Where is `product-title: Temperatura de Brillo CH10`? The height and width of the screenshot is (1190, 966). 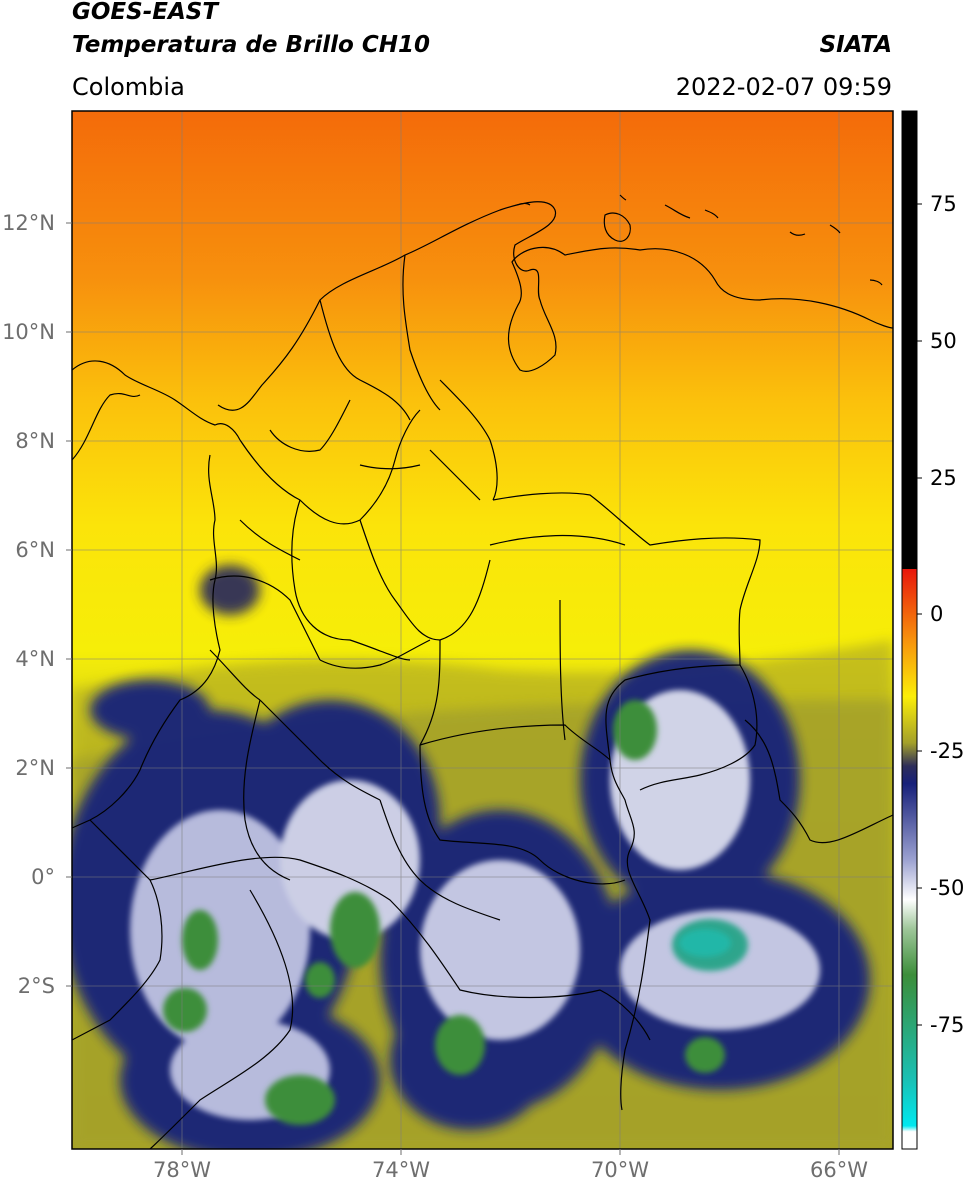
product-title: Temperatura de Brillo CH10 is located at coordinates (251, 45).